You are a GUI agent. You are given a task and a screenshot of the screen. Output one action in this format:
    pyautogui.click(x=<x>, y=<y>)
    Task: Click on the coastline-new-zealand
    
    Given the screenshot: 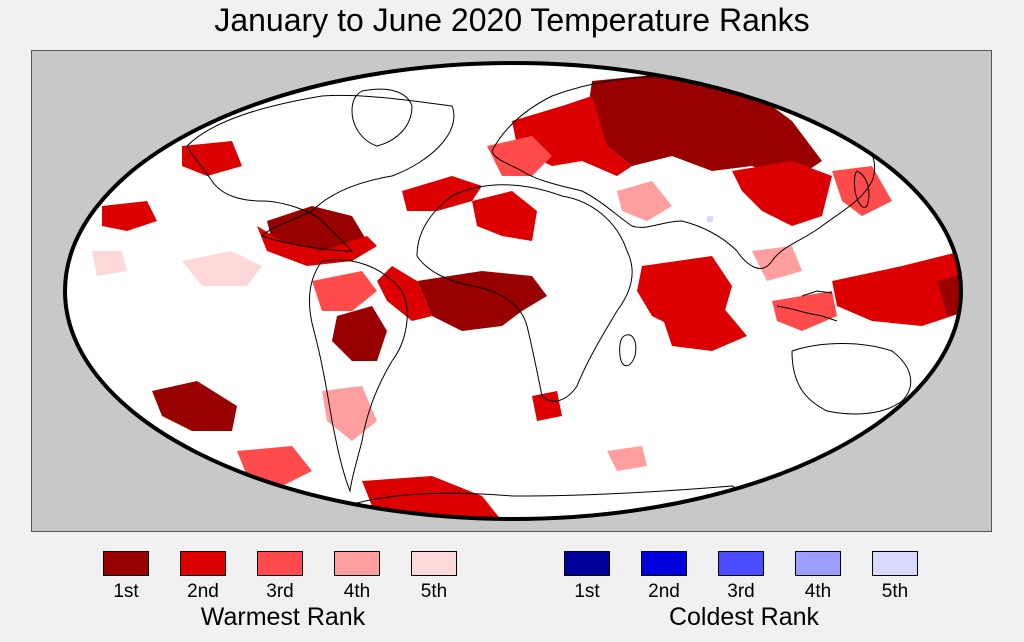 What is the action you would take?
    pyautogui.click(x=914, y=434)
    